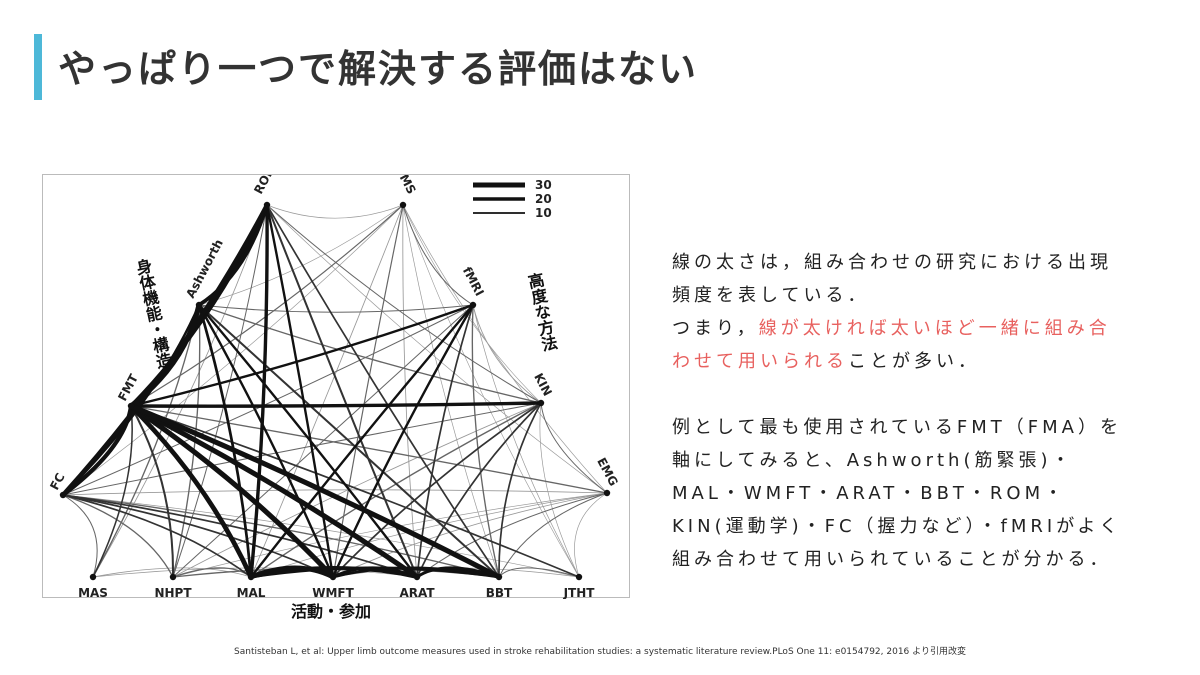 The width and height of the screenshot is (1200, 675). I want to click on edge-fmt-emg, so click(369, 449).